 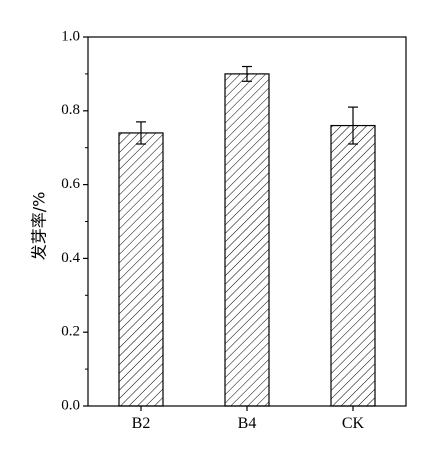 I want to click on bar-b2, so click(x=141, y=269).